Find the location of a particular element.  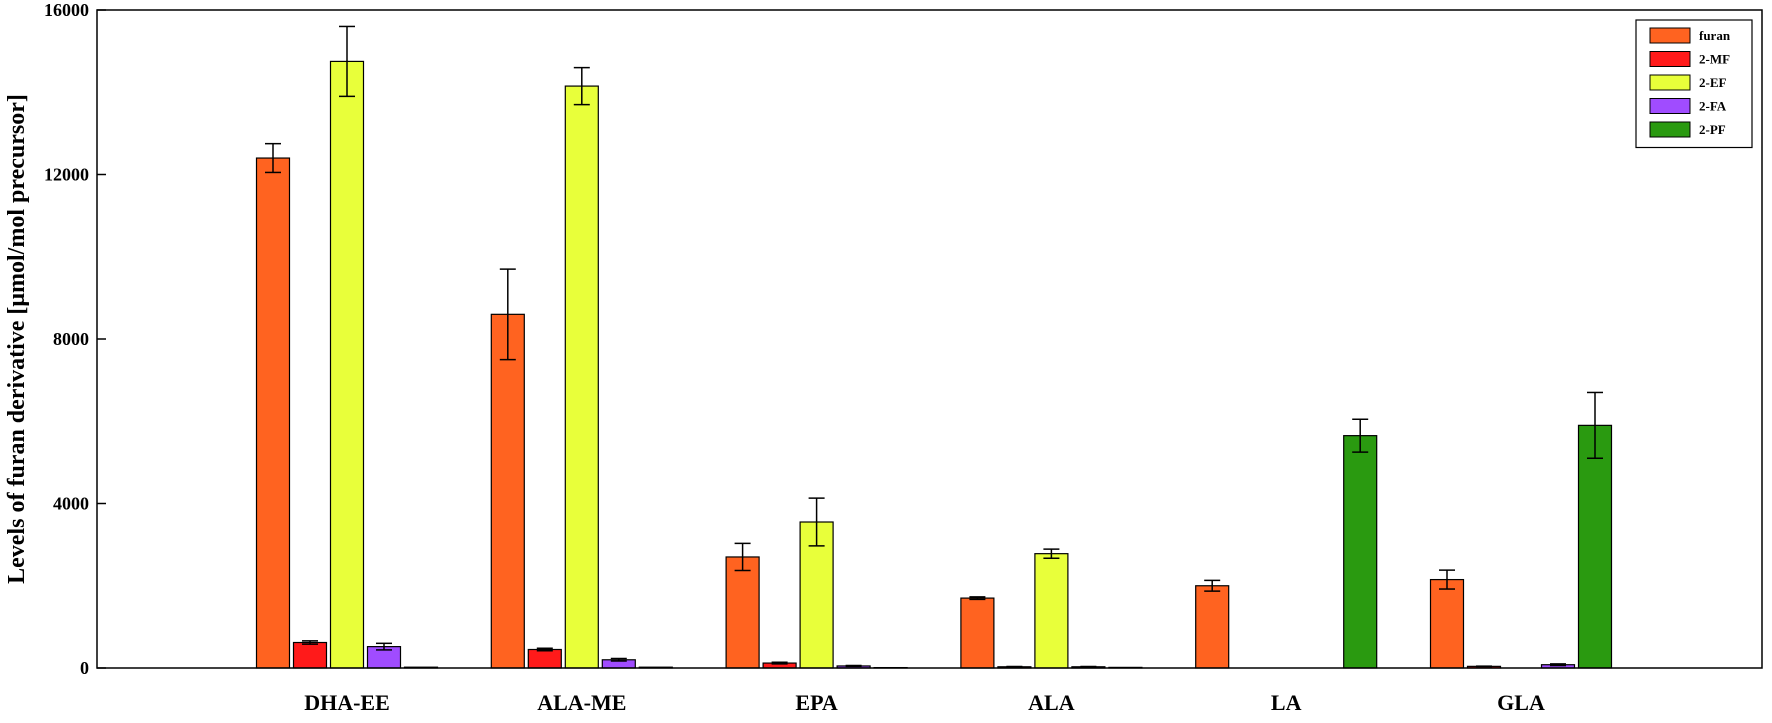

bar-2-pf-gla is located at coordinates (1595, 546).